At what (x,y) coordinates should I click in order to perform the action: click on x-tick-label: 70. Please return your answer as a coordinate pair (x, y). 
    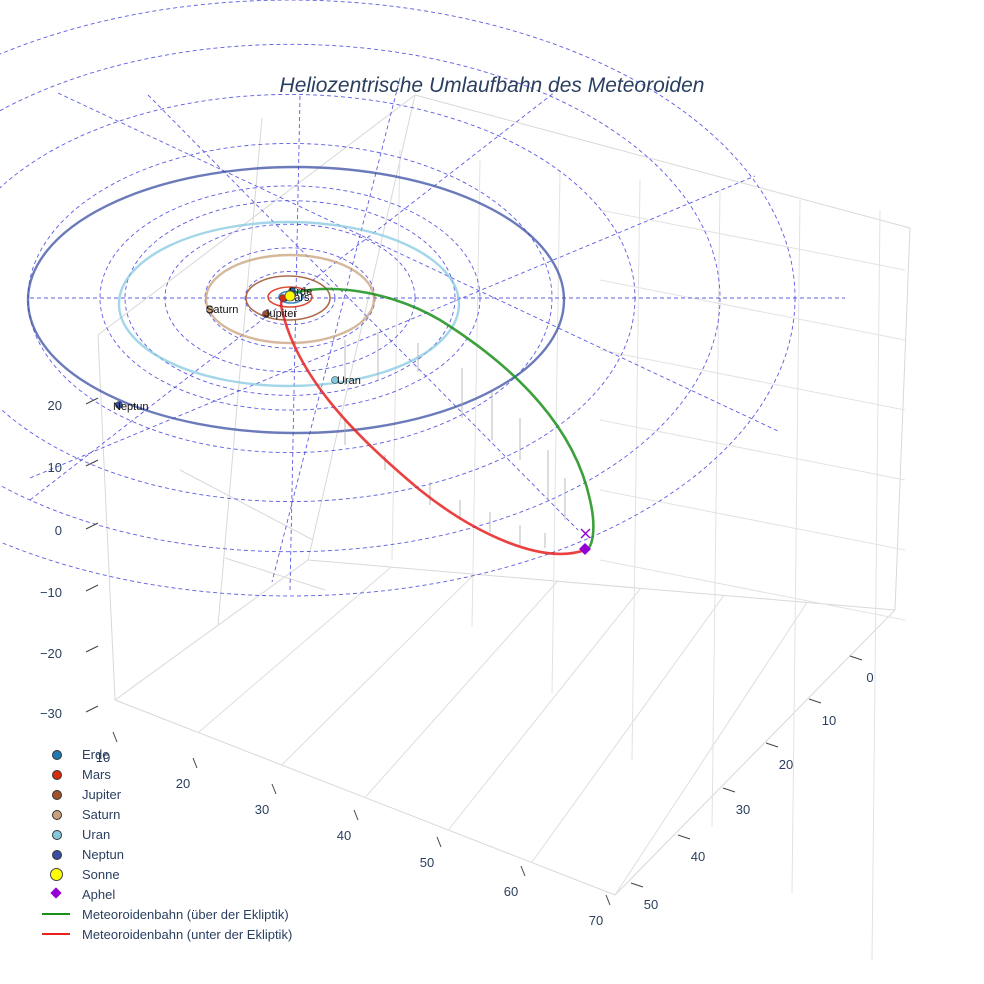
    Looking at the image, I should click on (596, 920).